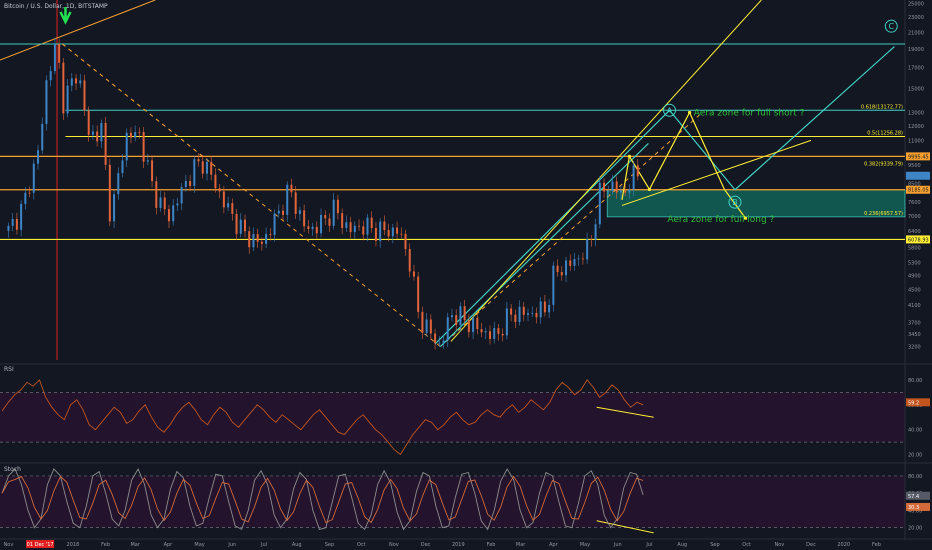  I want to click on stoch-d-line, so click(322, 499).